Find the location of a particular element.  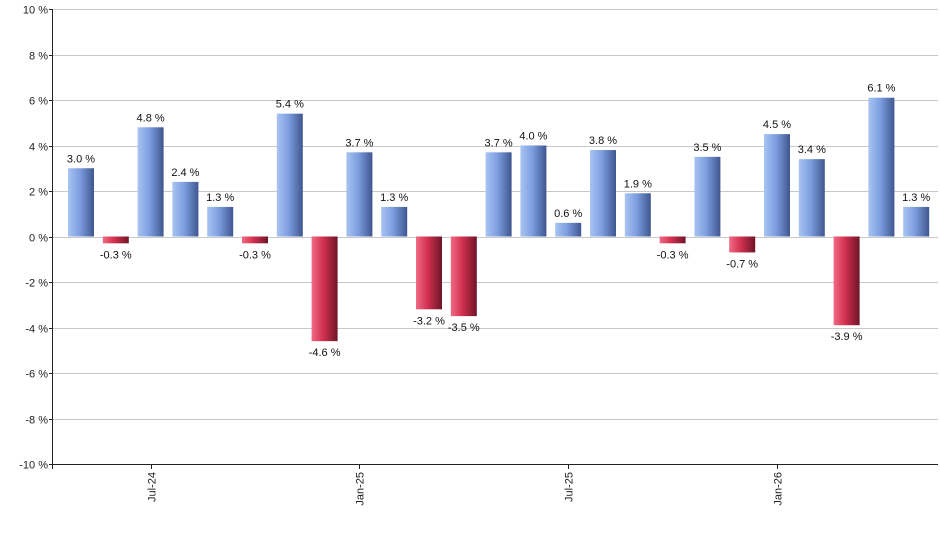

bar-value-label: 3.0 % is located at coordinates (81, 159).